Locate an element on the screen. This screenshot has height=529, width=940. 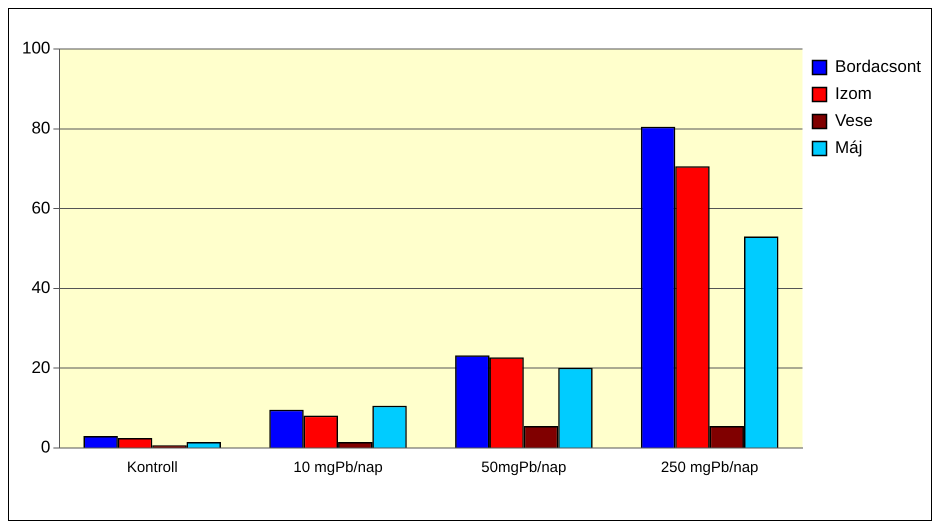
legend-label: Vese is located at coordinates (854, 120).